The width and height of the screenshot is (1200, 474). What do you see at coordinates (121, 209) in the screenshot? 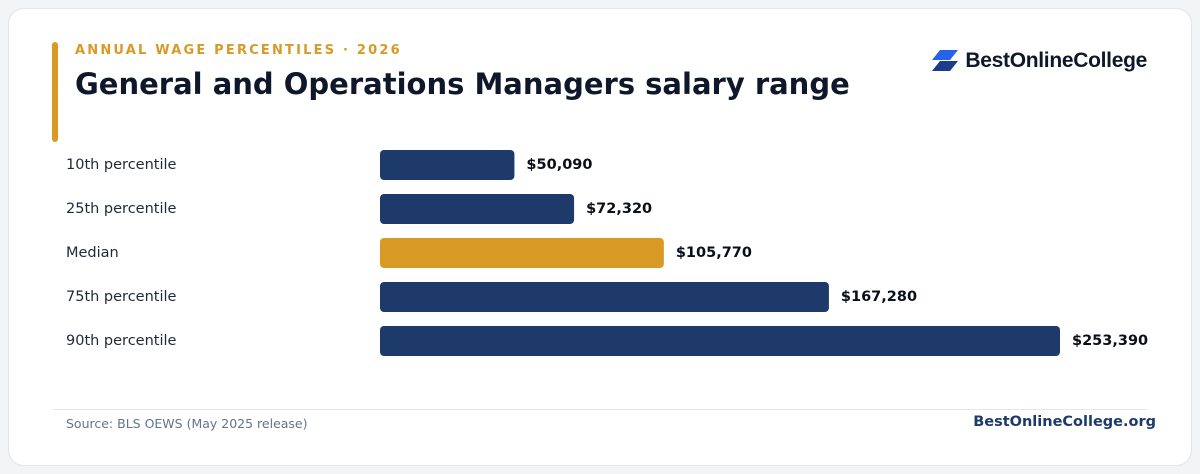
I see `category-label: 25th percentile` at bounding box center [121, 209].